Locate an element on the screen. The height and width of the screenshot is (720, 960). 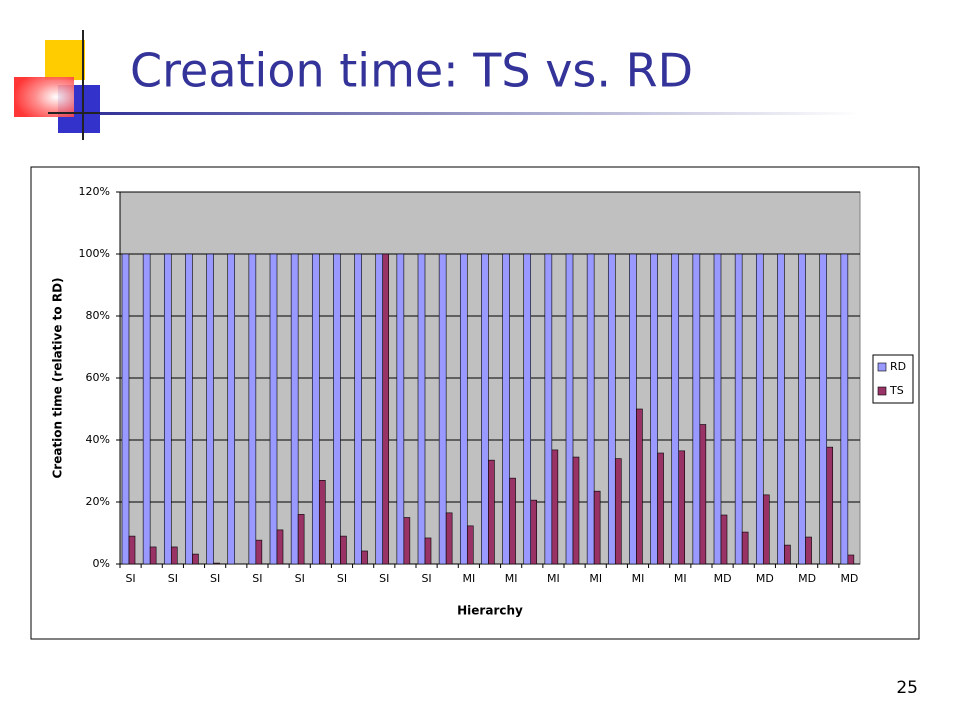
y-axis-label: Creation time (relative to RD) is located at coordinates (58, 377).